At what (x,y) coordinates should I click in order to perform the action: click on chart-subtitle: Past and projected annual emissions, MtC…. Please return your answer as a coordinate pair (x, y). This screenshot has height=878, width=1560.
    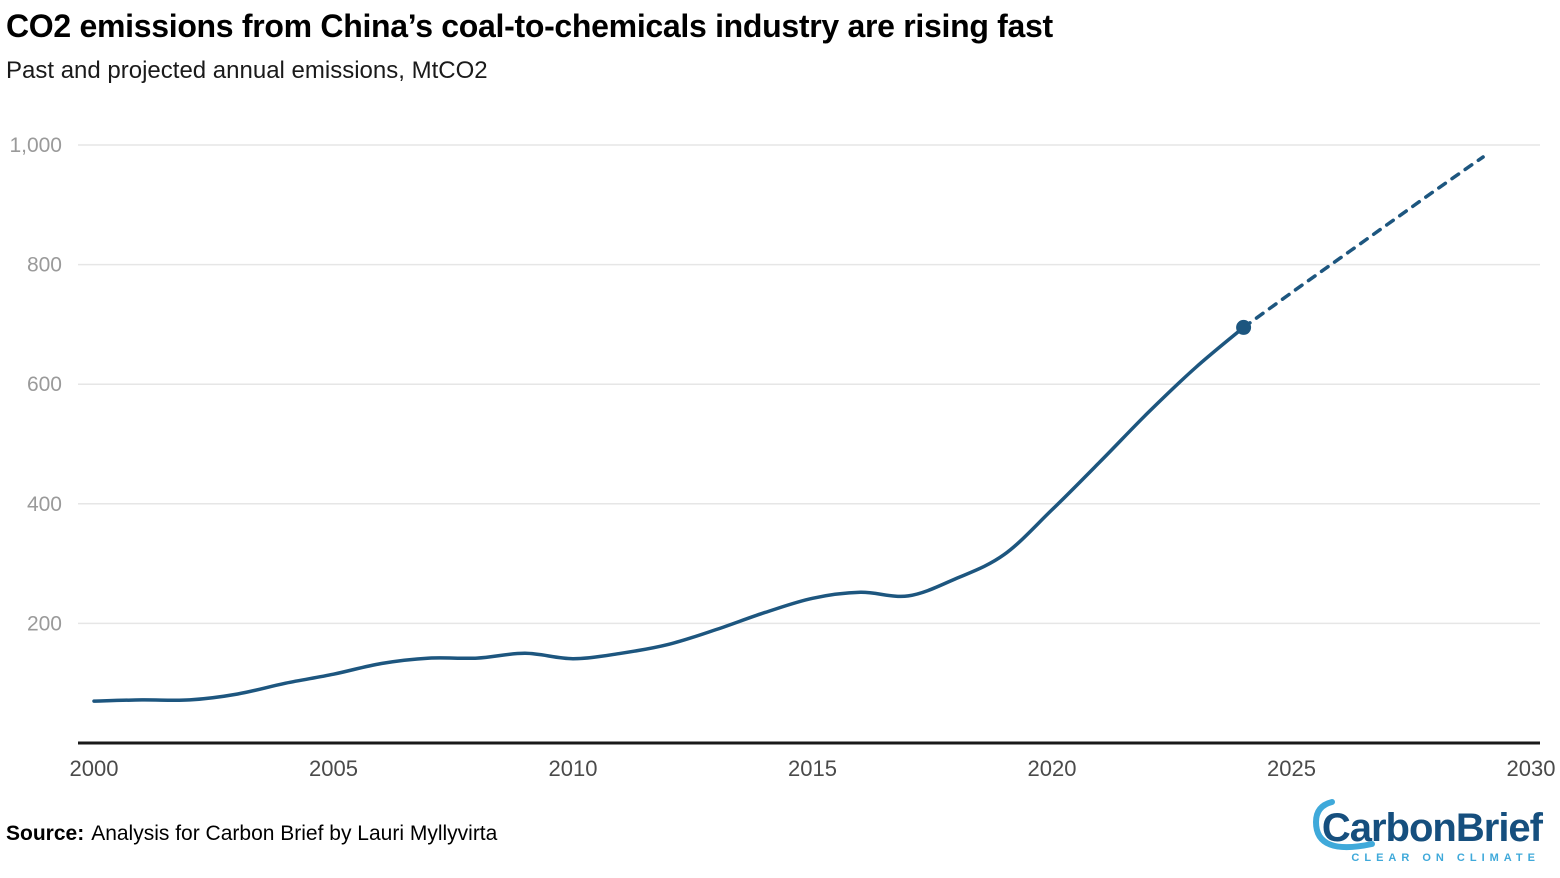
    Looking at the image, I should click on (247, 70).